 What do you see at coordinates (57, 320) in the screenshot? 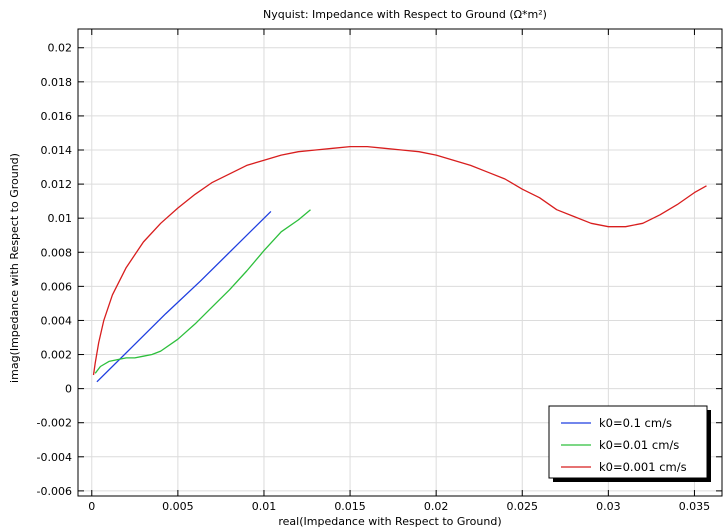
I see `y-tick-label: 0.004` at bounding box center [57, 320].